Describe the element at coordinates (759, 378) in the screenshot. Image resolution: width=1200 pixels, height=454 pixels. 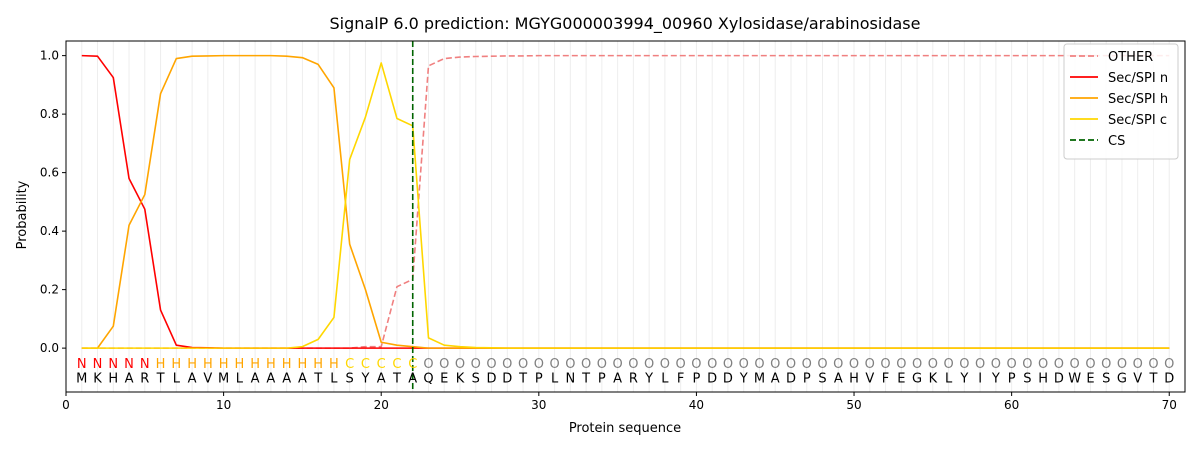
I see `sequence-residue: M` at that location.